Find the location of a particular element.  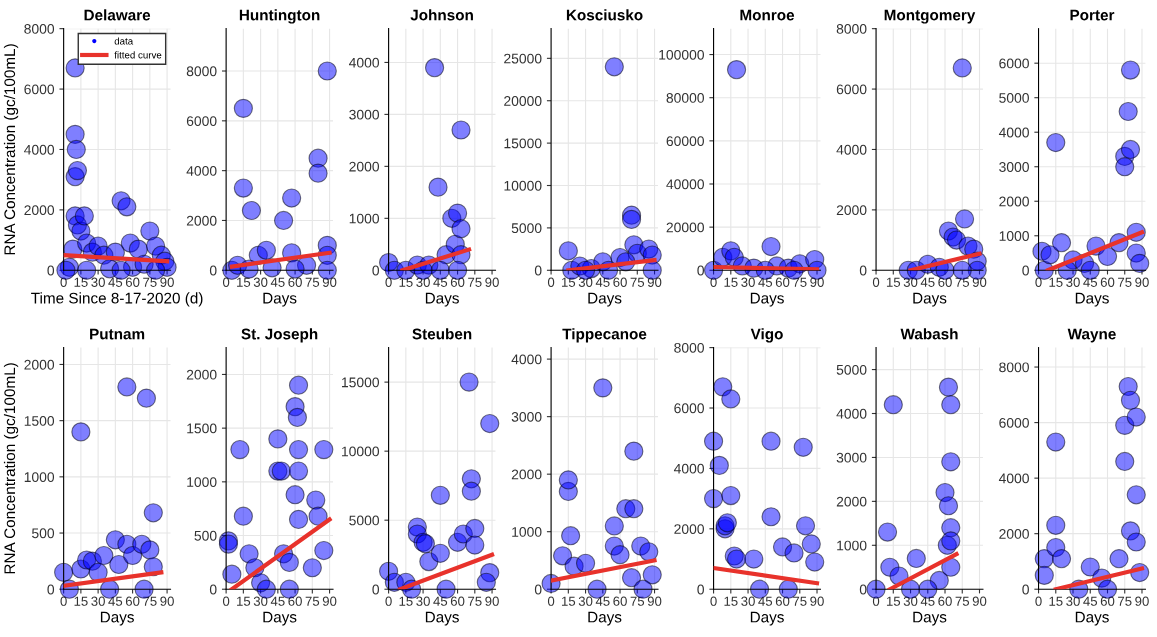

y-tick-label: 6000 is located at coordinates (39, 89).